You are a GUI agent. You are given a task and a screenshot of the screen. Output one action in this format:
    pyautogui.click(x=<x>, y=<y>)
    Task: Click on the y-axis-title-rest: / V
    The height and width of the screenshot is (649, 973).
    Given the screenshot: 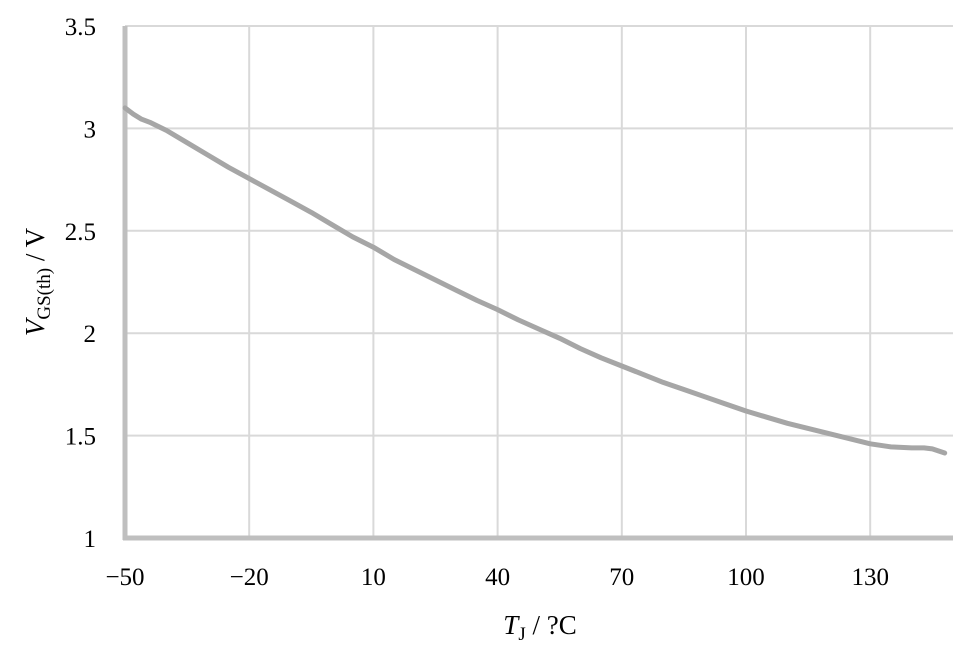 What is the action you would take?
    pyautogui.click(x=35, y=247)
    